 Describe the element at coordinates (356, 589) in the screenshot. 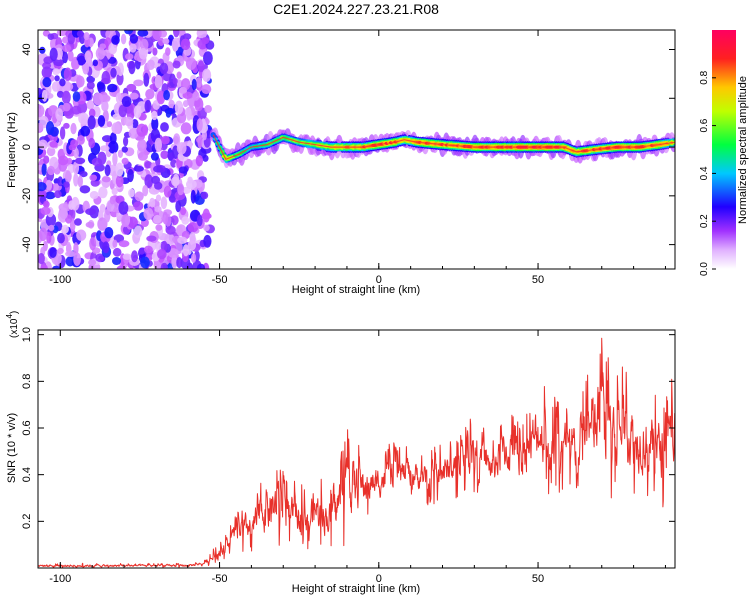

I see `snr-x-axis-label: Height of straight line (km)` at that location.